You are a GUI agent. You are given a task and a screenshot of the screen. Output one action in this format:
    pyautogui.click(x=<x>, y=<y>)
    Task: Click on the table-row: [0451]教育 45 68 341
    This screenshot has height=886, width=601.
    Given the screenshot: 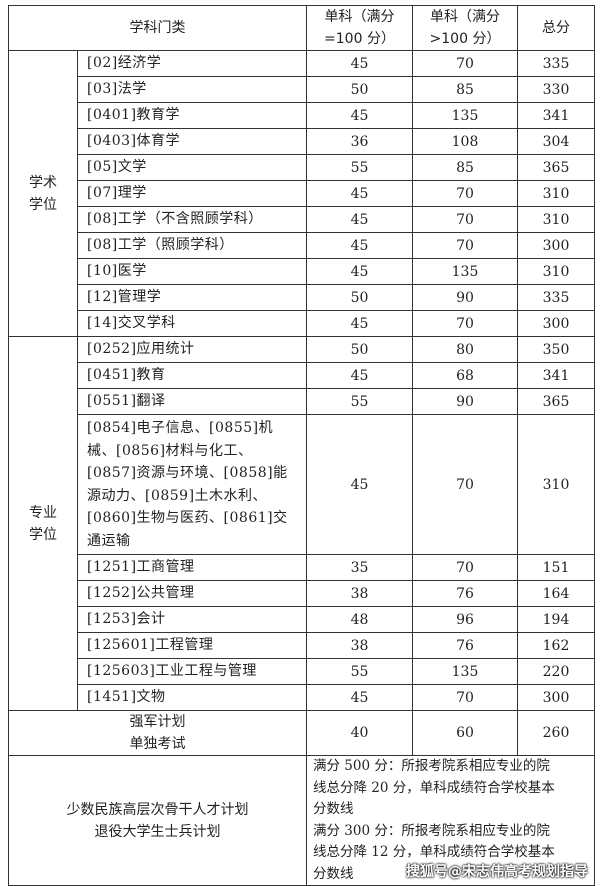 What is the action you would take?
    pyautogui.click(x=302, y=375)
    